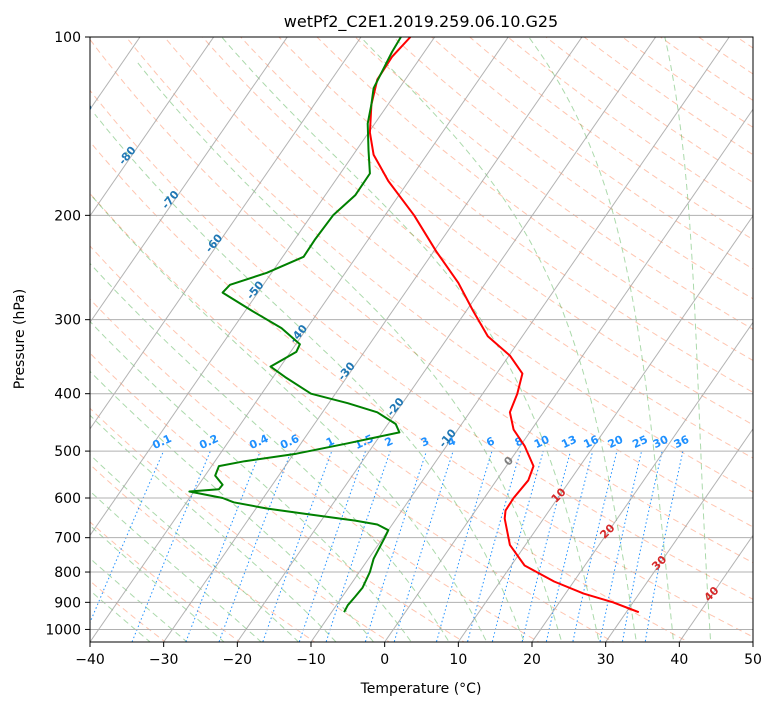 Image resolution: width=775 pixels, height=708 pixels. What do you see at coordinates (214, 243) in the screenshot?
I see `dry-adiabat-label: -60` at bounding box center [214, 243].